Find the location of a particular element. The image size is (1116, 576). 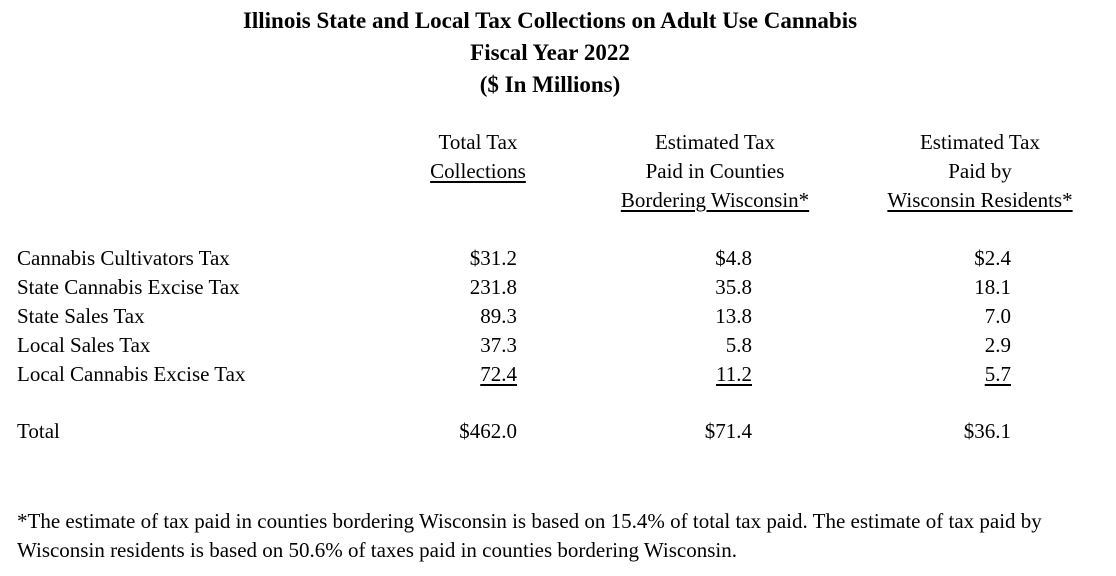

row-label: State Cannabis Excise Tax is located at coordinates (128, 287).